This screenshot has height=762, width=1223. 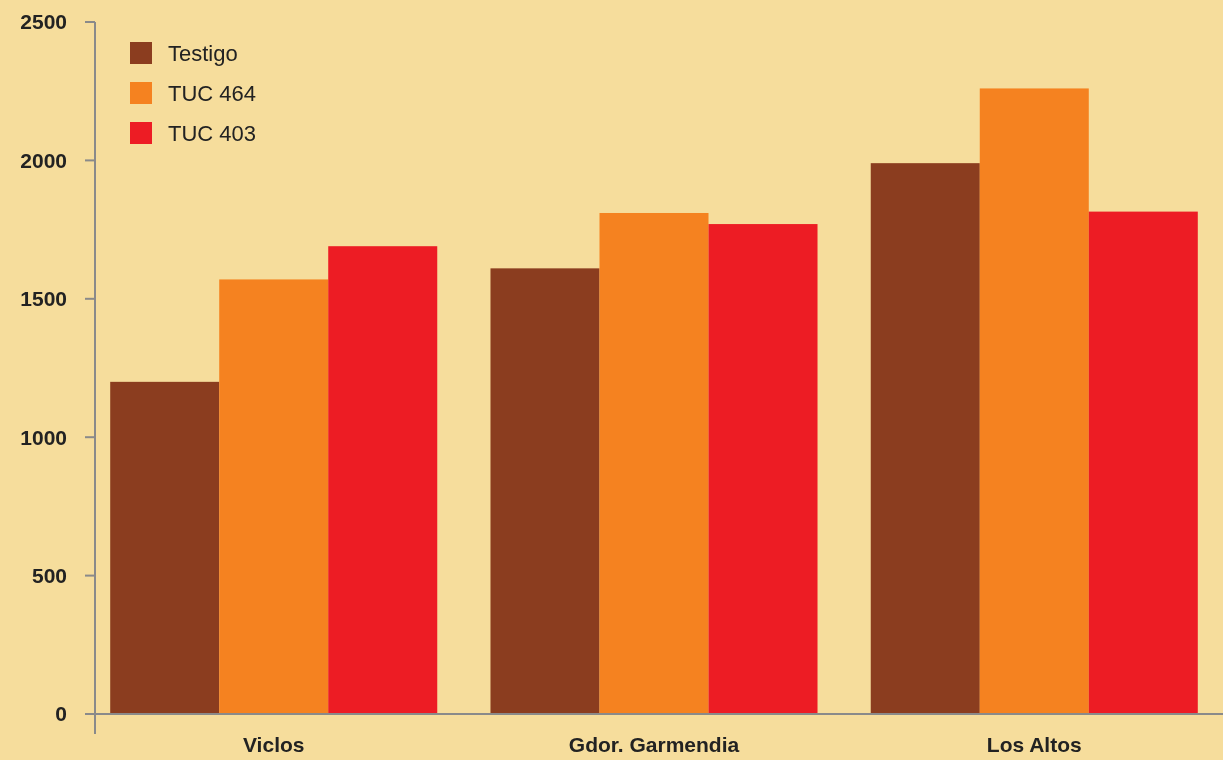 What do you see at coordinates (203, 53) in the screenshot?
I see `legend-label: Testigo` at bounding box center [203, 53].